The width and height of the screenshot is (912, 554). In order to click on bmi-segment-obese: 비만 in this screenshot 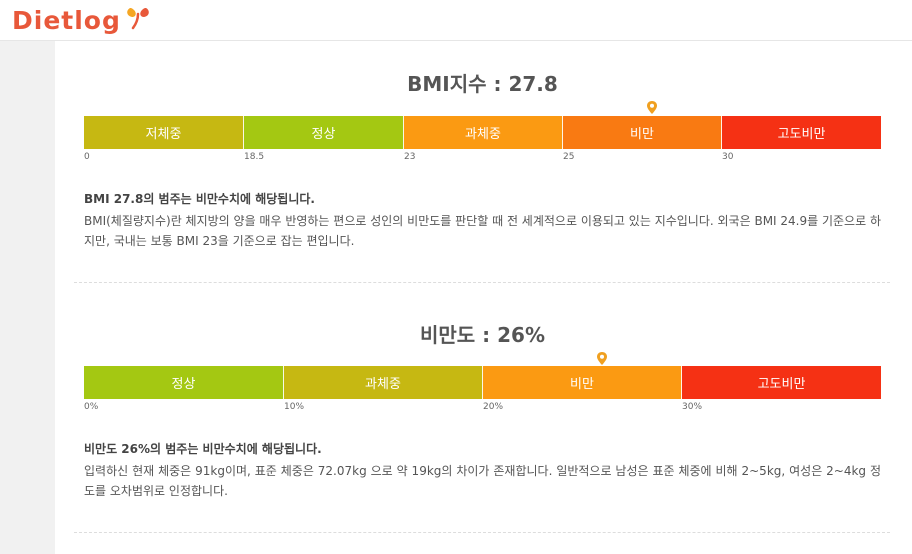, I will do `click(642, 132)`.